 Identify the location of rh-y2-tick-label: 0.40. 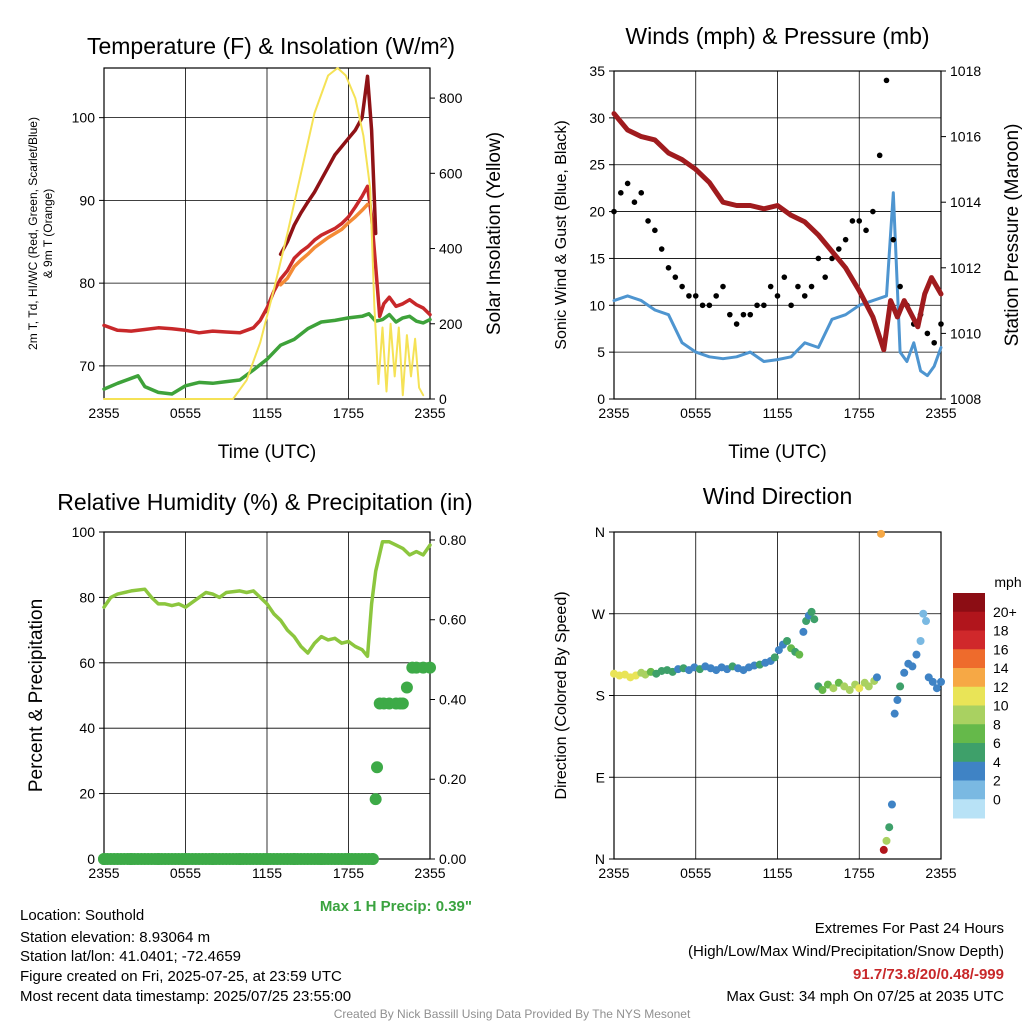
(452, 699).